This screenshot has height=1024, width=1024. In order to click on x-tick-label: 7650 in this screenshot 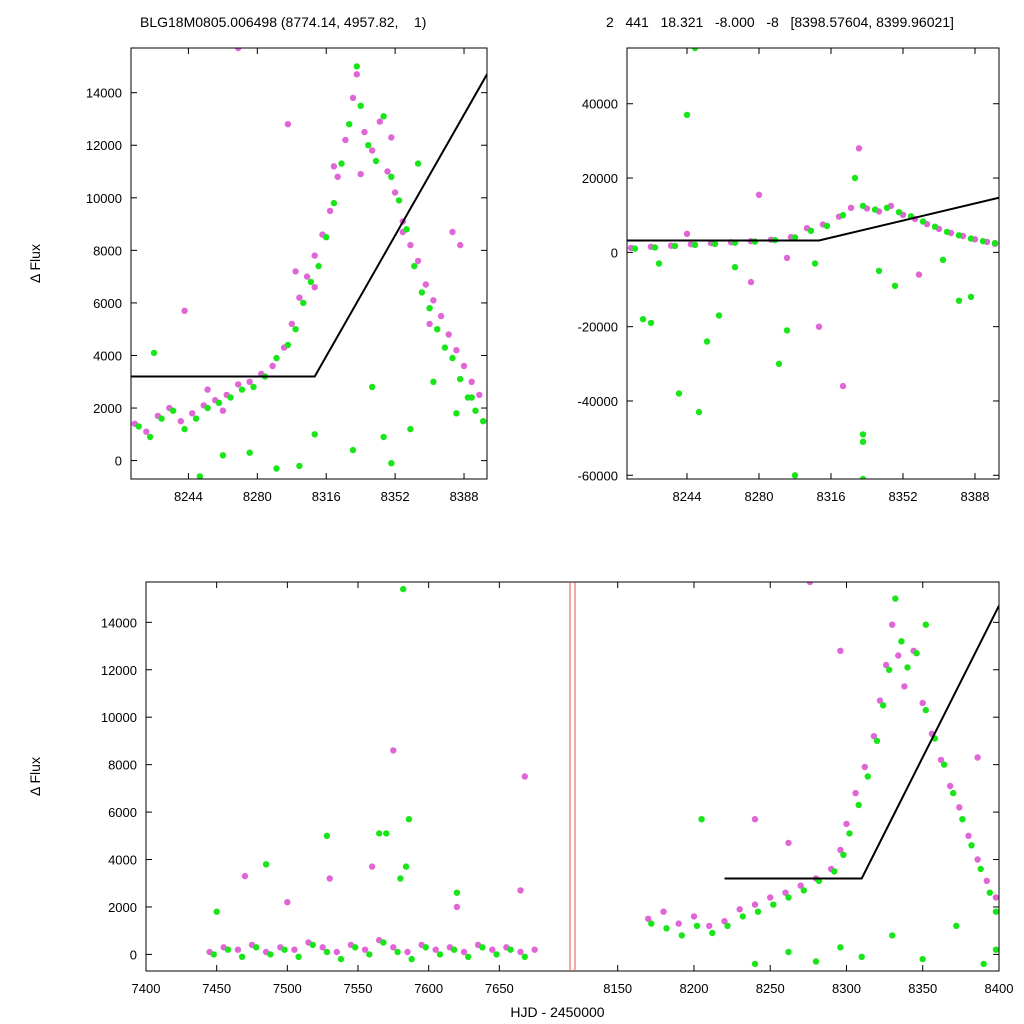, I will do `click(499, 988)`.